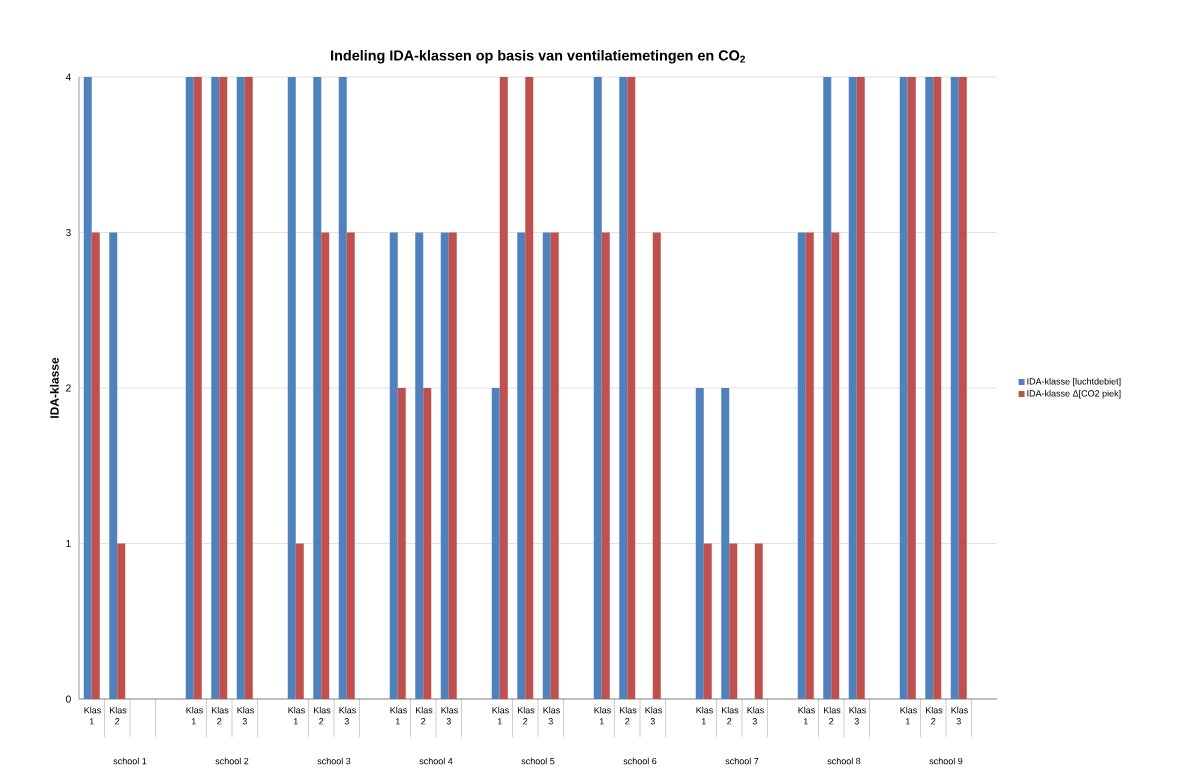 Image resolution: width=1177 pixels, height=776 pixels. Describe the element at coordinates (844, 761) in the screenshot. I see `text: school 8` at that location.